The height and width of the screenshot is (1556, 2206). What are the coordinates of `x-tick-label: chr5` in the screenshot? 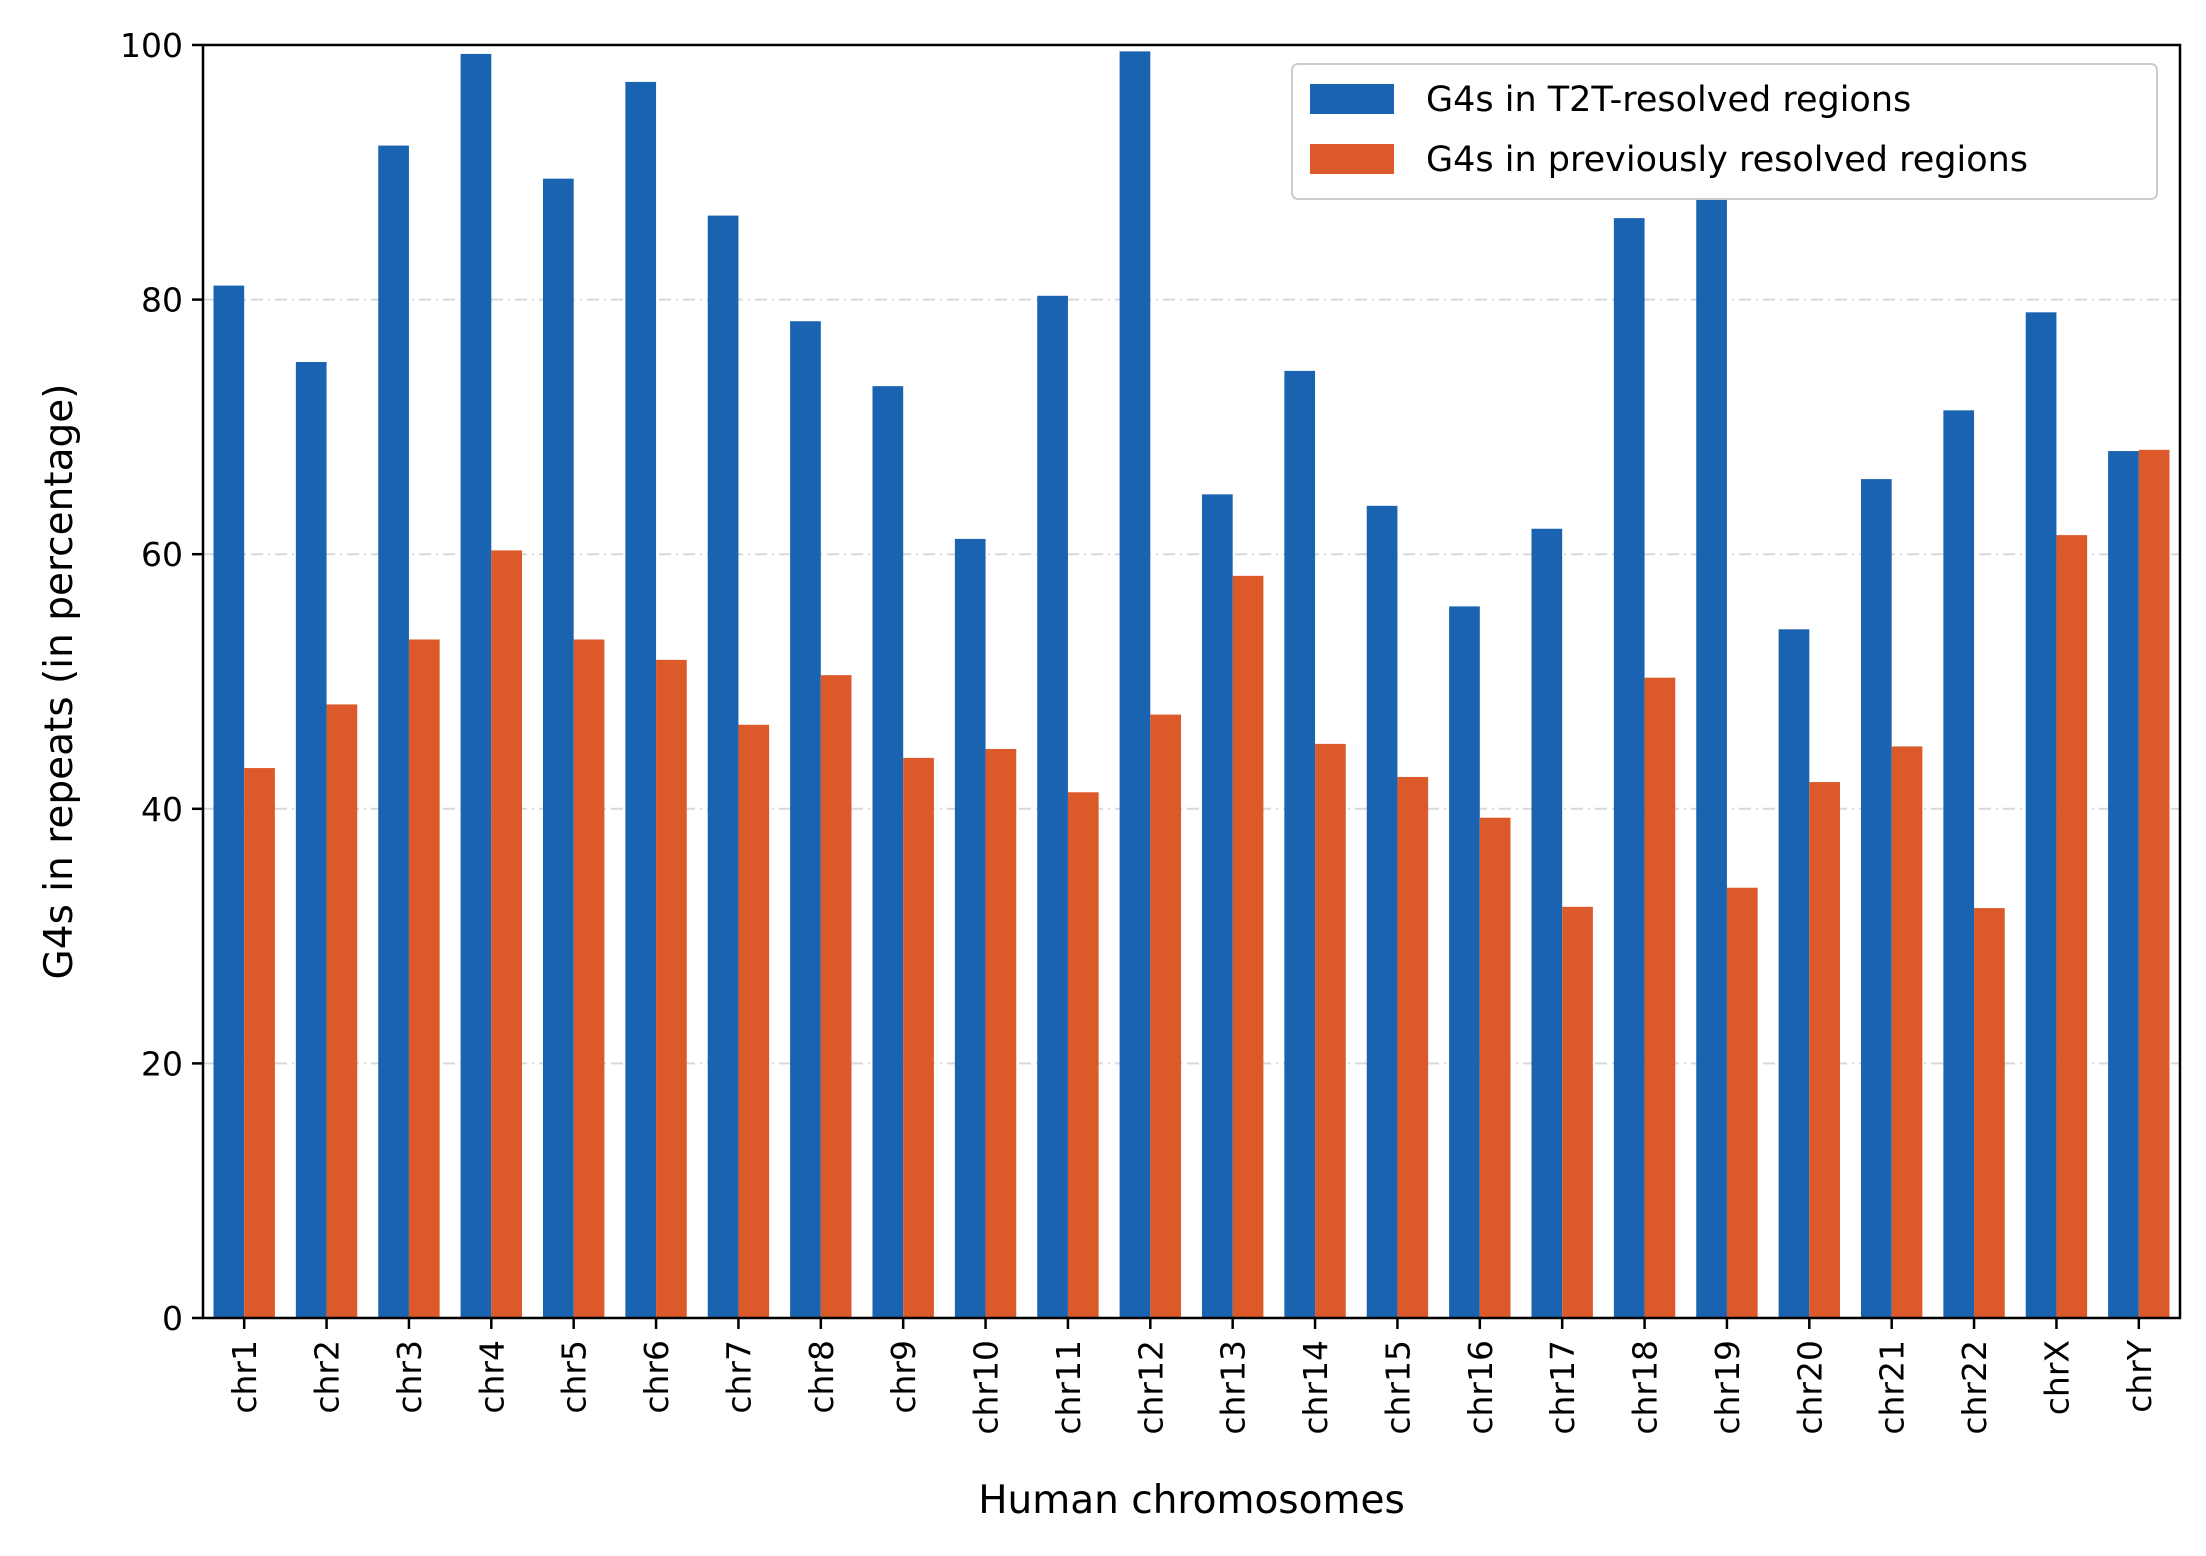 It's located at (574, 1377).